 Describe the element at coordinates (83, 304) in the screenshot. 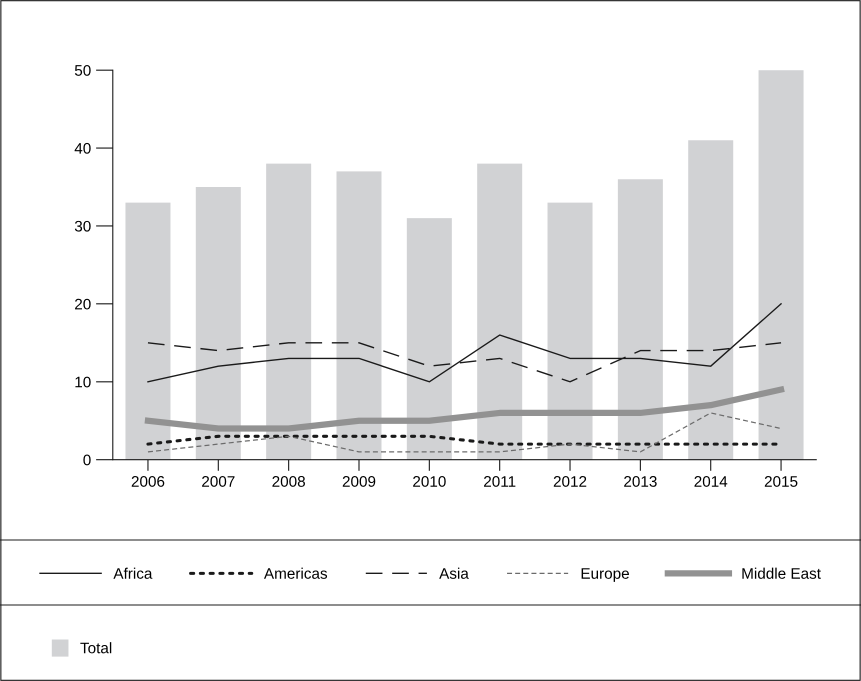

I see `y-tick-label: 20` at that location.